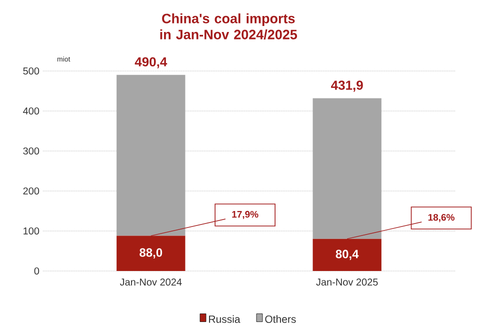 The height and width of the screenshot is (331, 490). What do you see at coordinates (229, 26) in the screenshot?
I see `chart-title: China's coal imports in Jan-Nov 2024/2025` at bounding box center [229, 26].